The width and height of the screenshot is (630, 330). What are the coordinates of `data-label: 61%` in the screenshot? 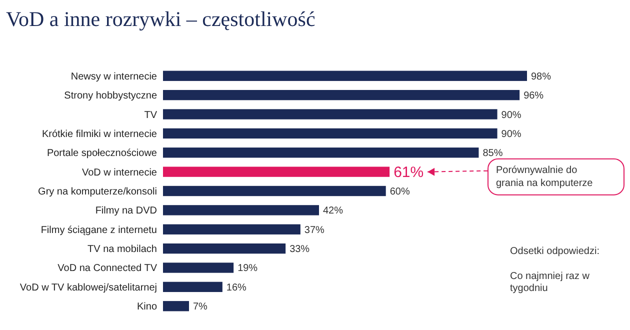 It's located at (409, 173).